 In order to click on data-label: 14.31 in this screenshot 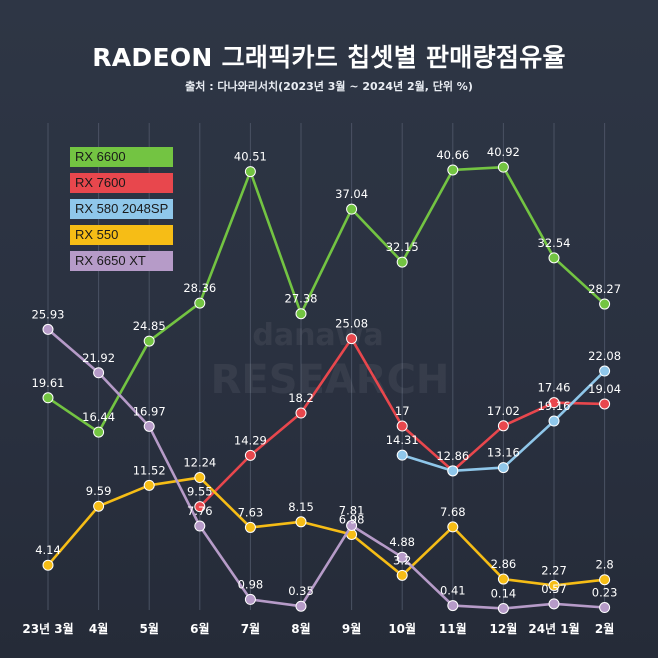, I will do `click(402, 440)`.